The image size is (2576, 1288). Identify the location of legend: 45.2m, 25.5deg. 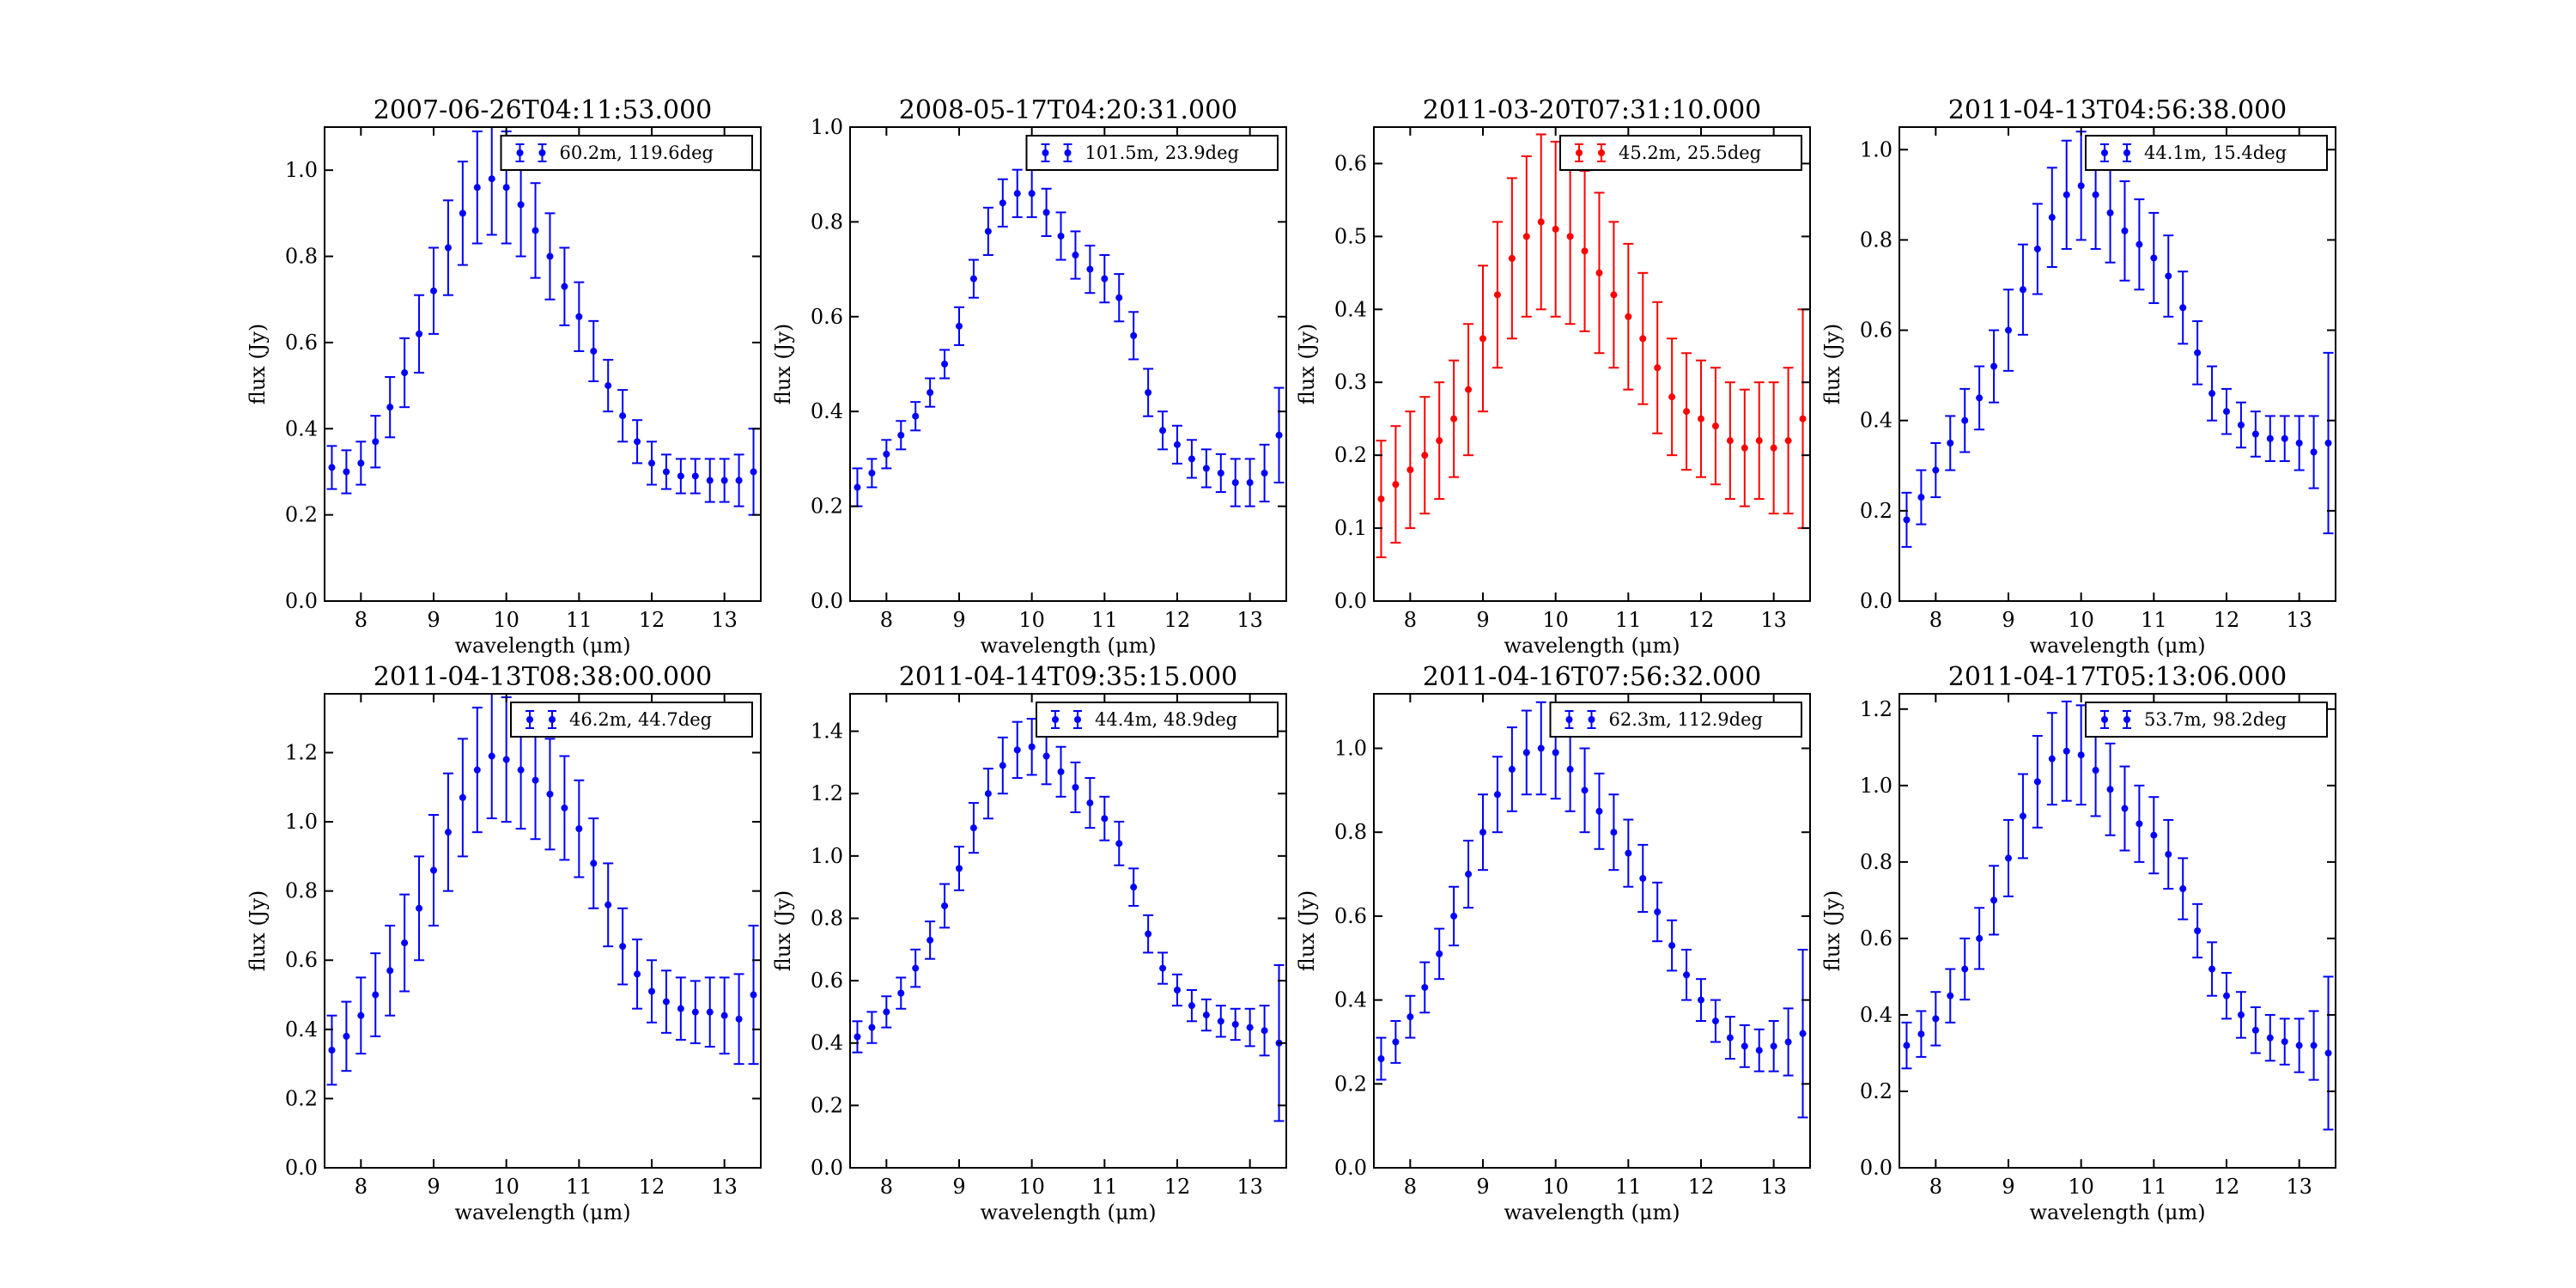
(1681, 153).